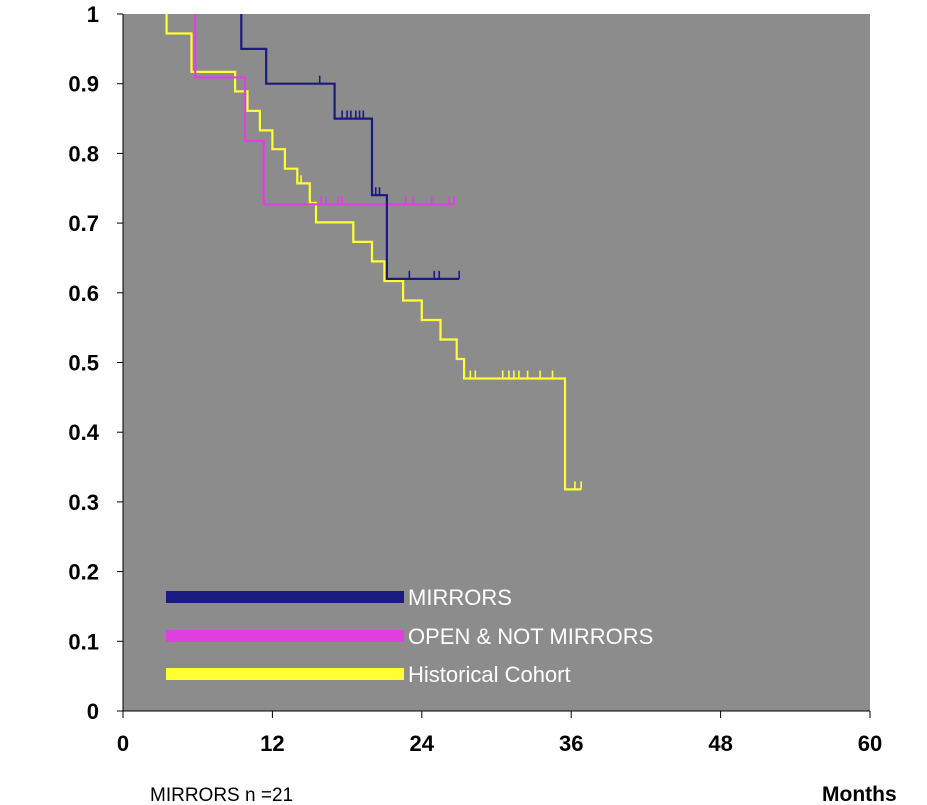 The image size is (927, 805). I want to click on footnote-text: MIRRORS n =21, so click(221, 795).